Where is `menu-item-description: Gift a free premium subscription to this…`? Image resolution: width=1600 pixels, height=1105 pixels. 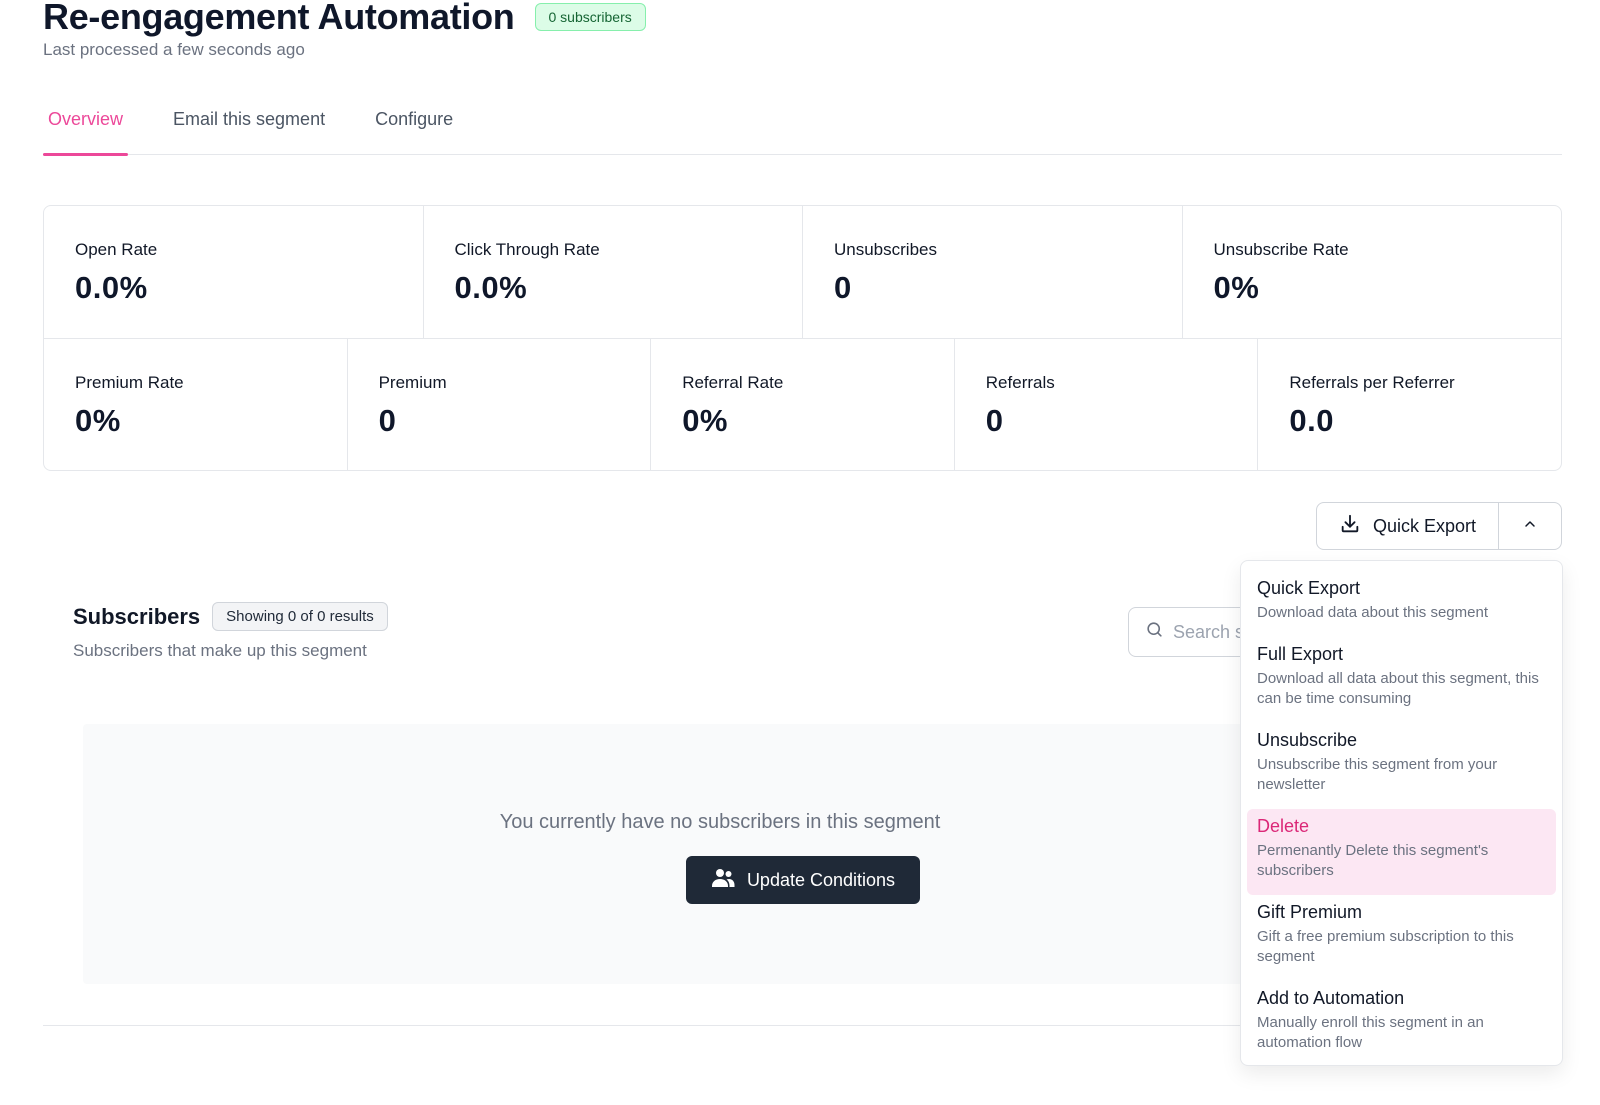
menu-item-description: Gift a free premium subscription to this… is located at coordinates (1385, 946).